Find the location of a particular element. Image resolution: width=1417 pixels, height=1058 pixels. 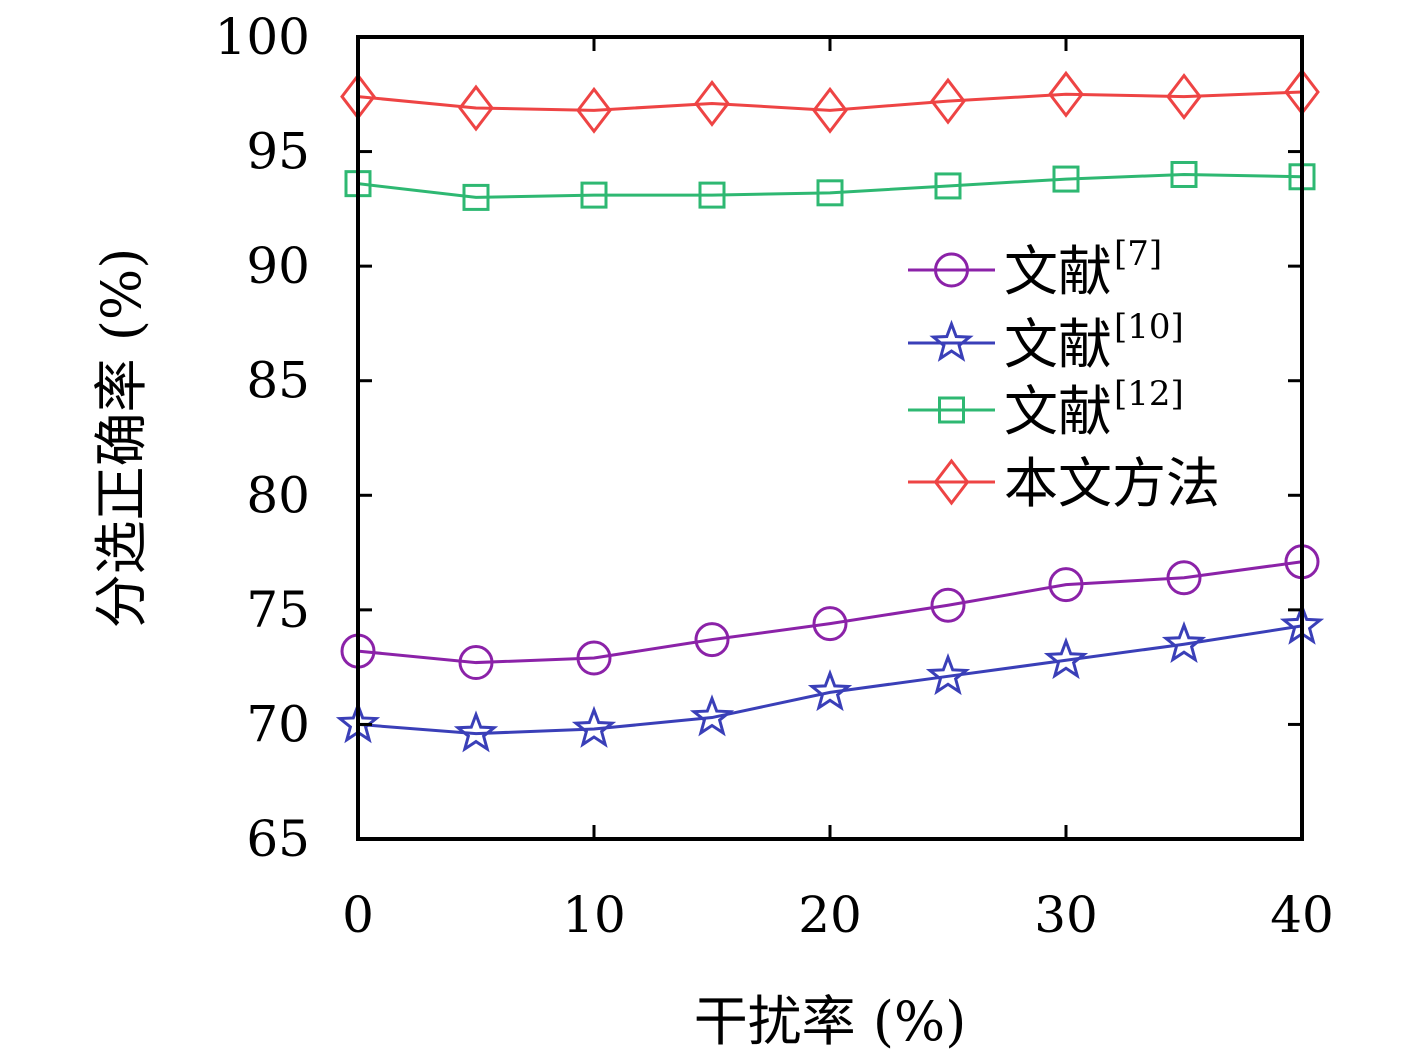

legend-reference: [7] is located at coordinates (1138, 254).